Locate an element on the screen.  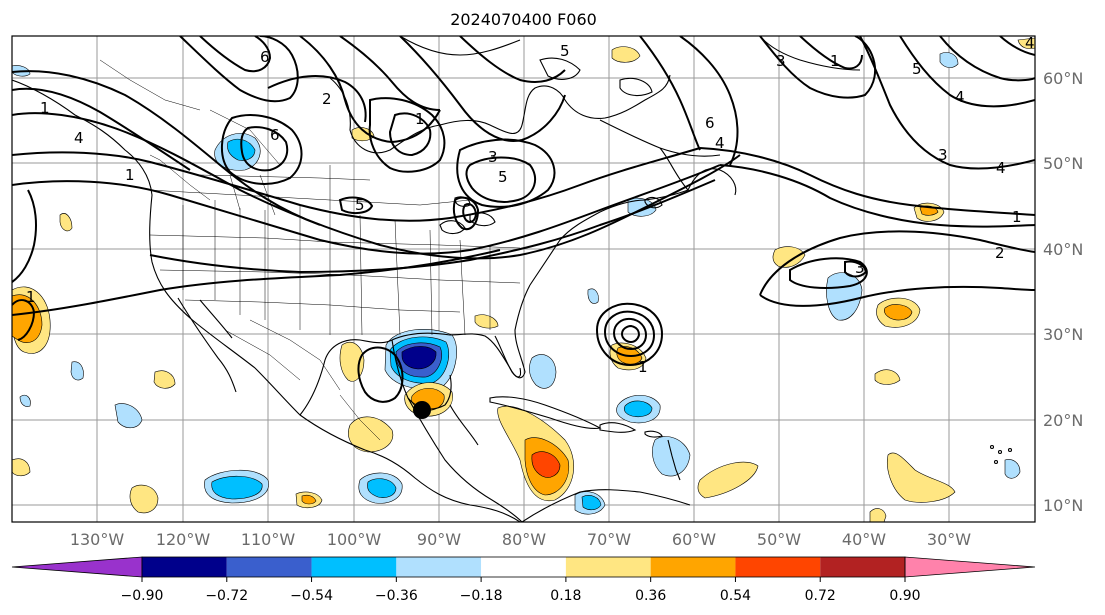
colorbar-tick-label: −0.54 is located at coordinates (311, 596).